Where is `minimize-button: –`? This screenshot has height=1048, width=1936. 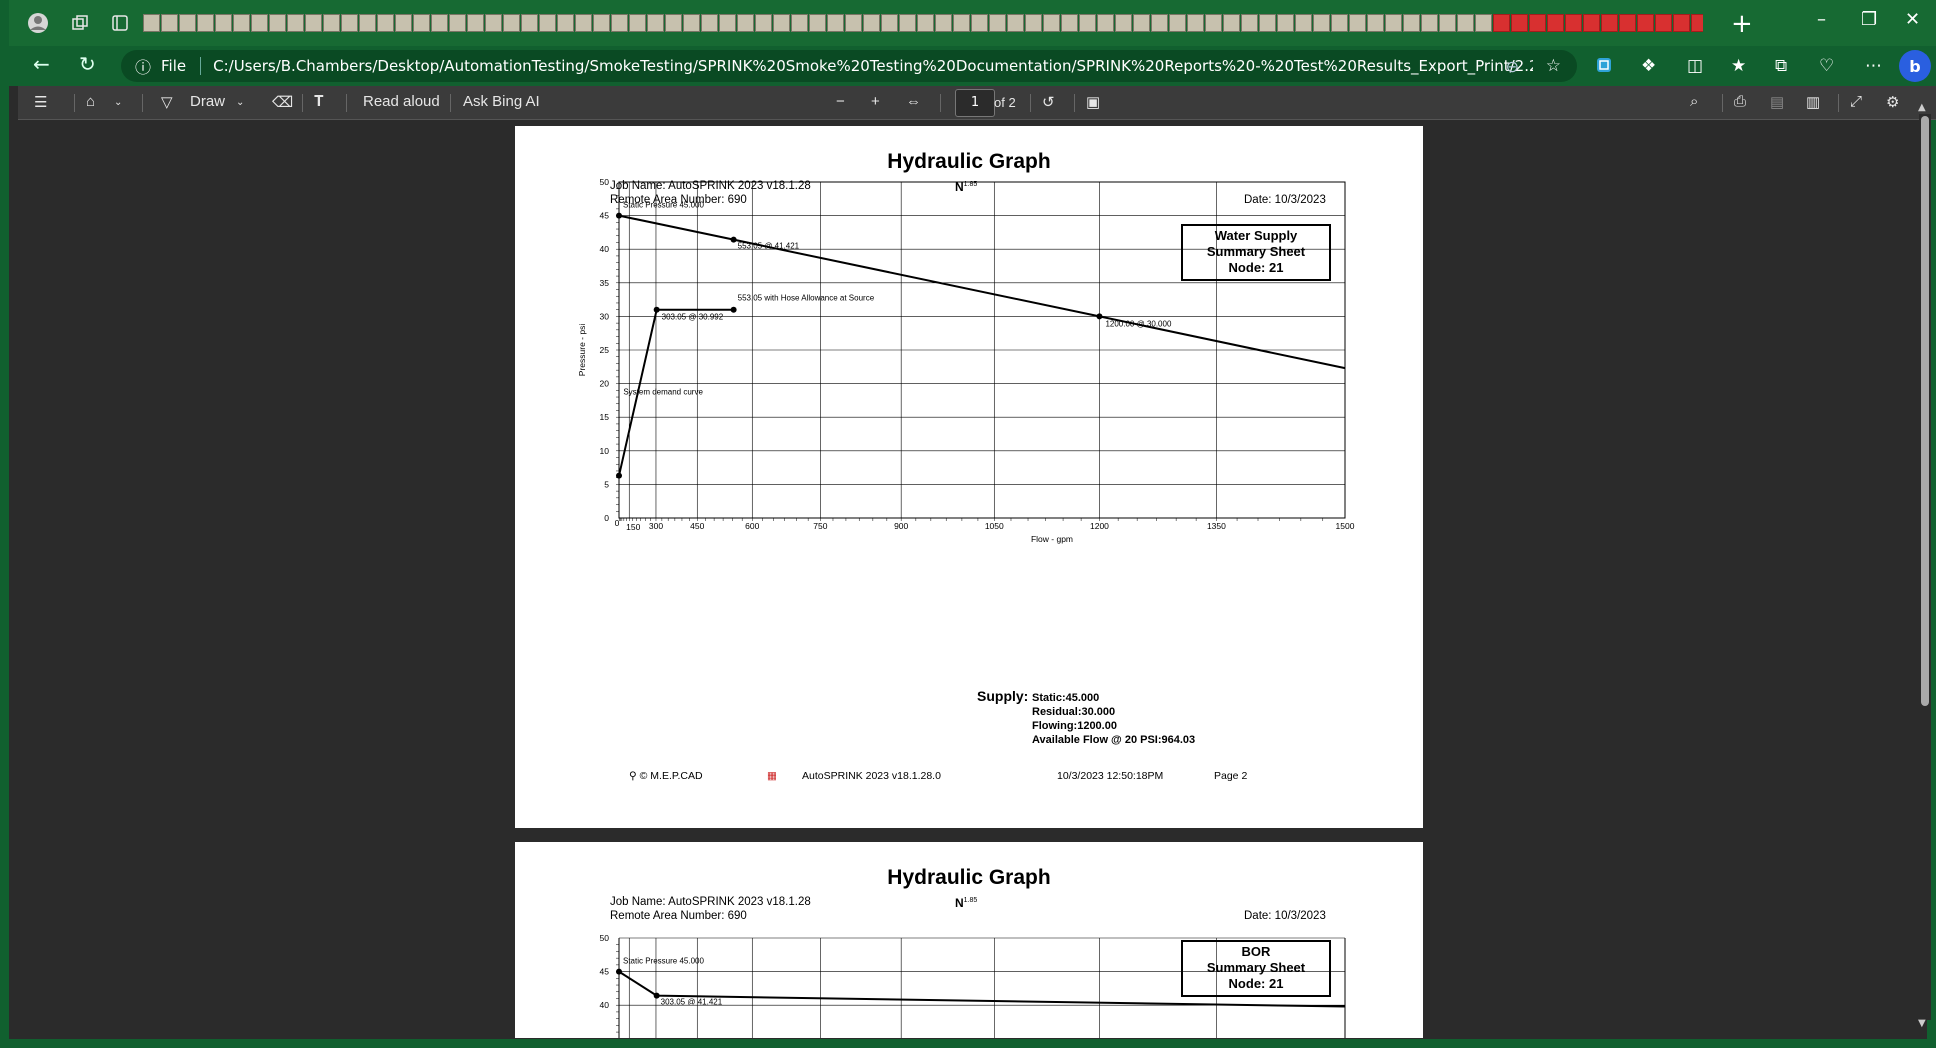
minimize-button: – is located at coordinates (1821, 19).